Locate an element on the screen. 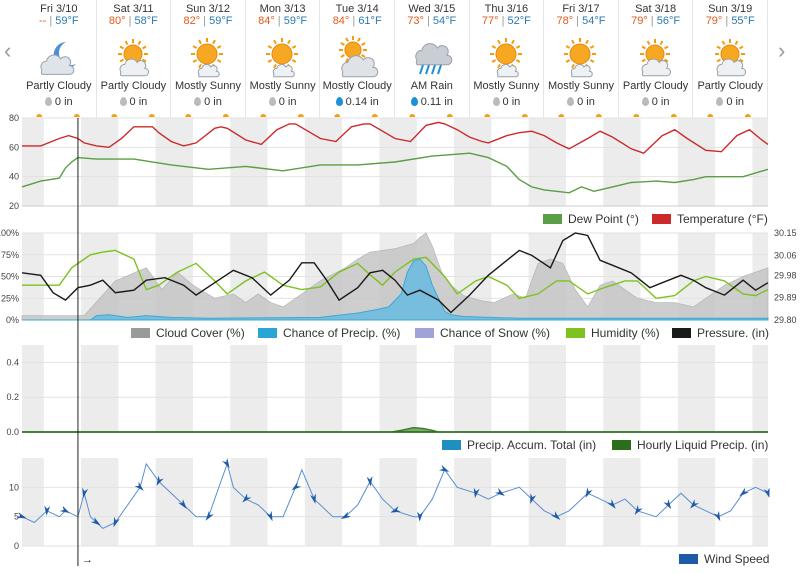 Image resolution: width=800 pixels, height=574 pixels. legend-item: Humidity (%) is located at coordinates (613, 333).